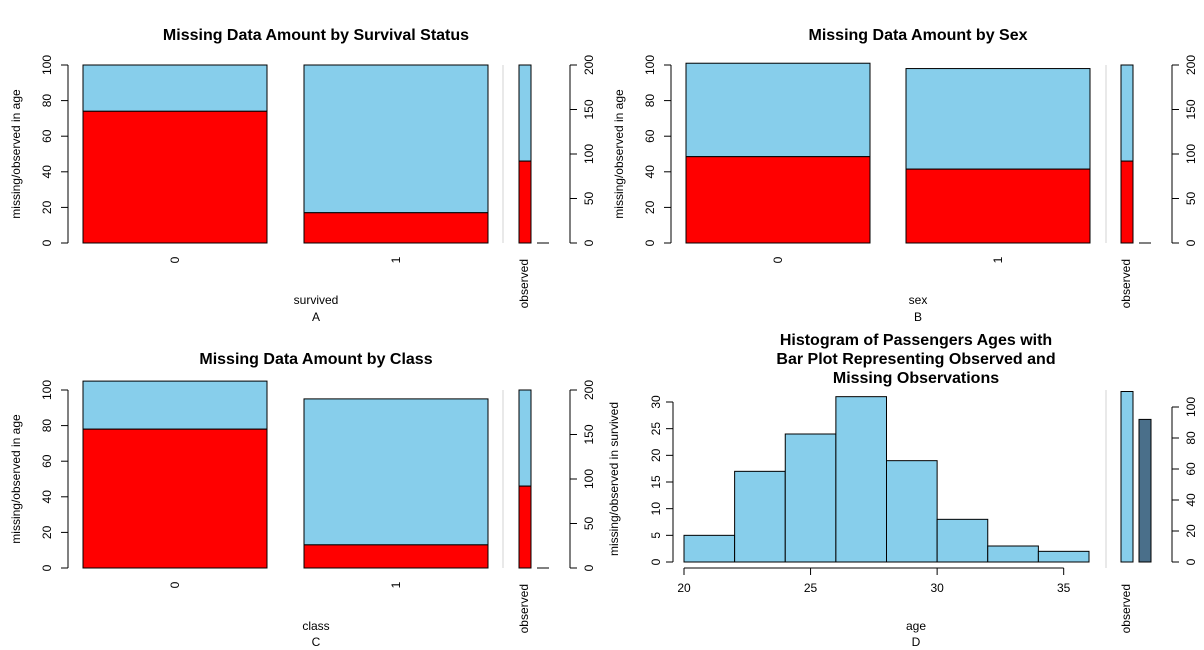  Describe the element at coordinates (656, 429) in the screenshot. I see `y-tick-label: 25` at that location.